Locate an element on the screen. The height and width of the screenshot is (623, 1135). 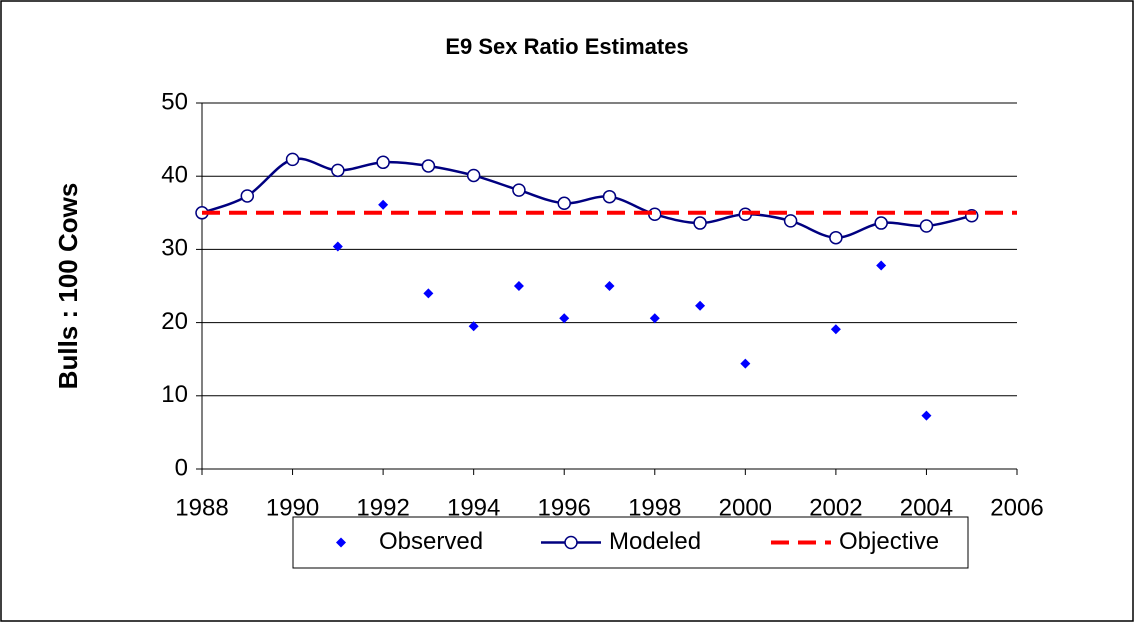
legend-swatch-marker is located at coordinates (571, 542).